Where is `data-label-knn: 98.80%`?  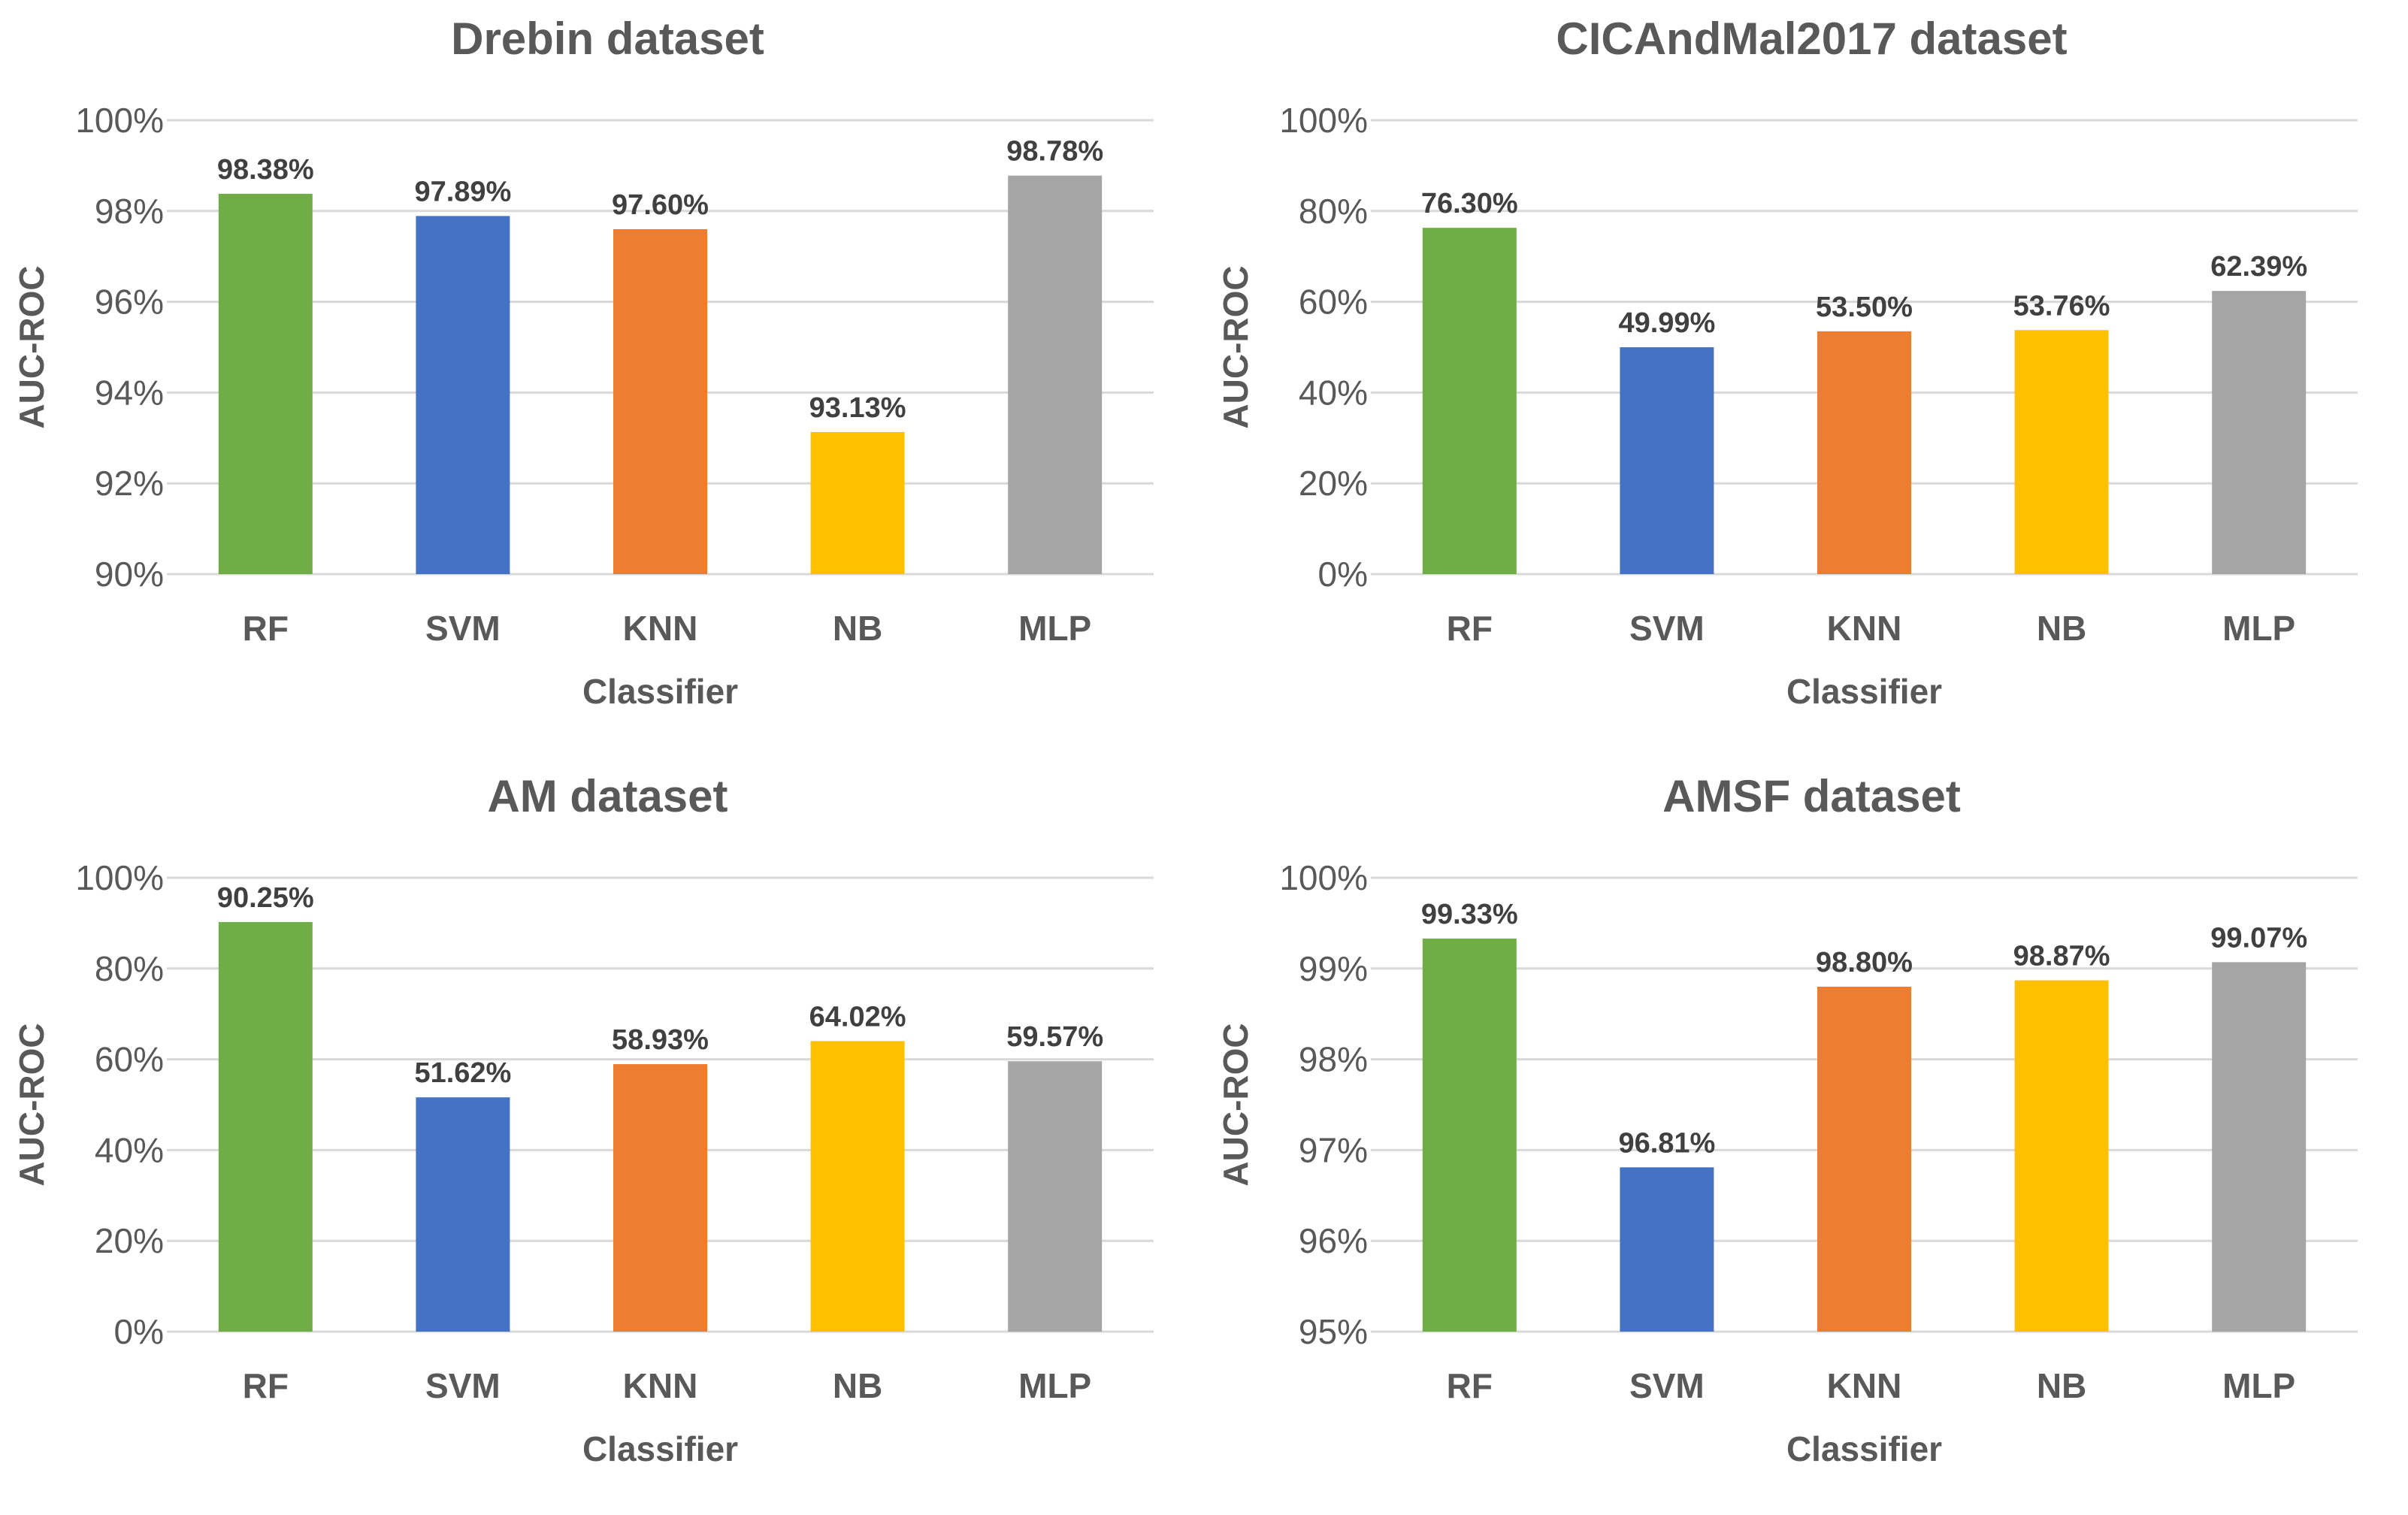
data-label-knn: 98.80% is located at coordinates (1864, 962).